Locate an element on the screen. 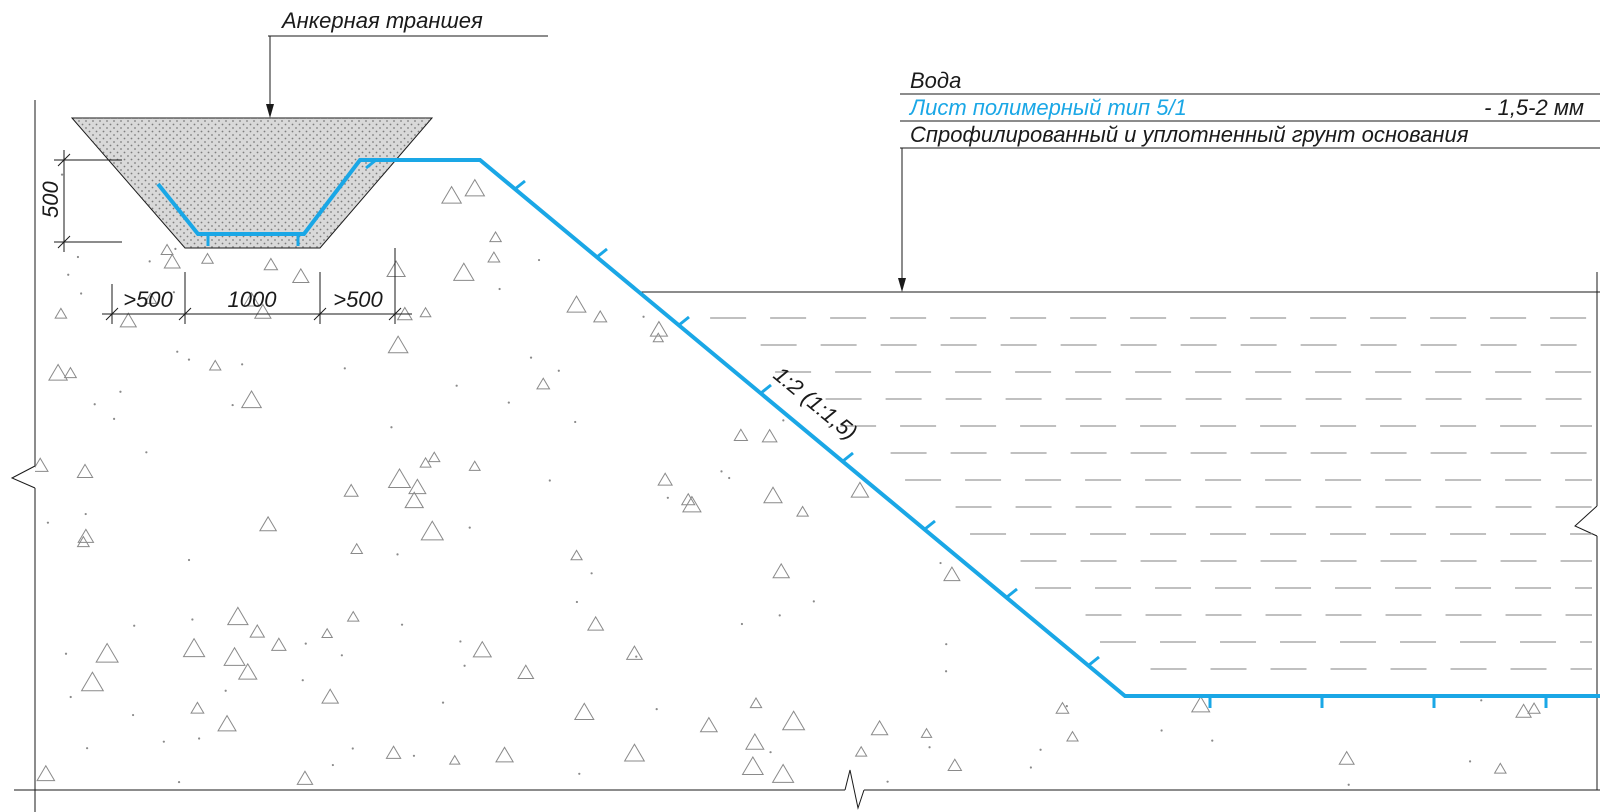  anchor-trench-leader: Анкерная траншея is located at coordinates (407, 63).